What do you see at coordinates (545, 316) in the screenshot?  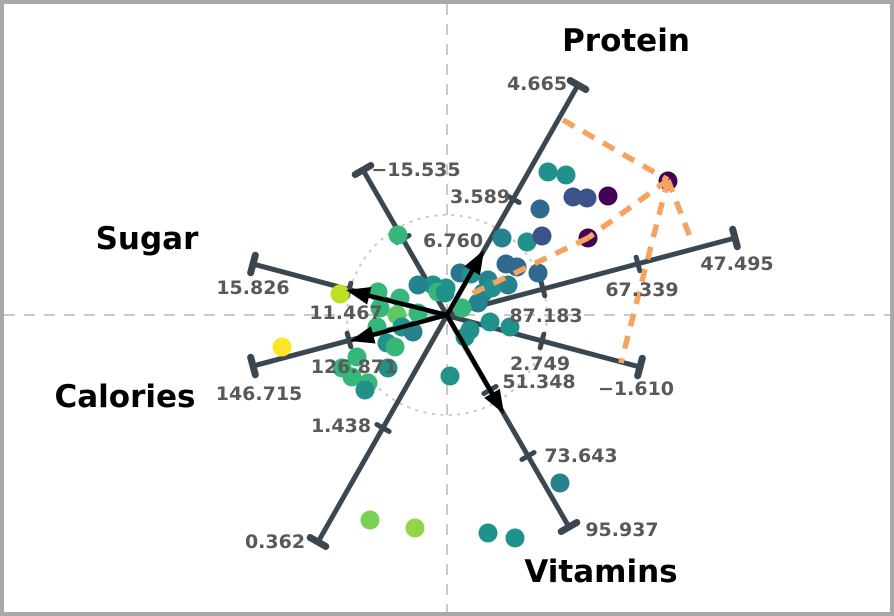 I see `tick-label: 87.183` at bounding box center [545, 316].